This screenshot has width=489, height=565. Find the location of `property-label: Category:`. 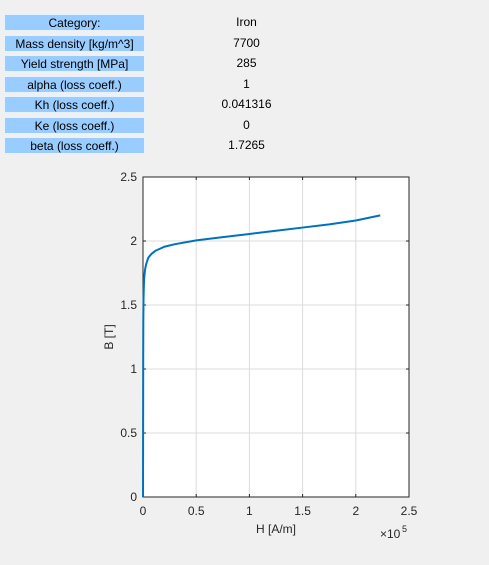

property-label: Category: is located at coordinates (74, 22).